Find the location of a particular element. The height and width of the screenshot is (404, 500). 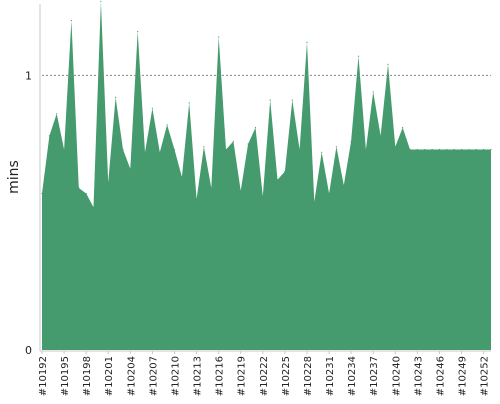

x-tick-label: #10249 is located at coordinates (463, 376).